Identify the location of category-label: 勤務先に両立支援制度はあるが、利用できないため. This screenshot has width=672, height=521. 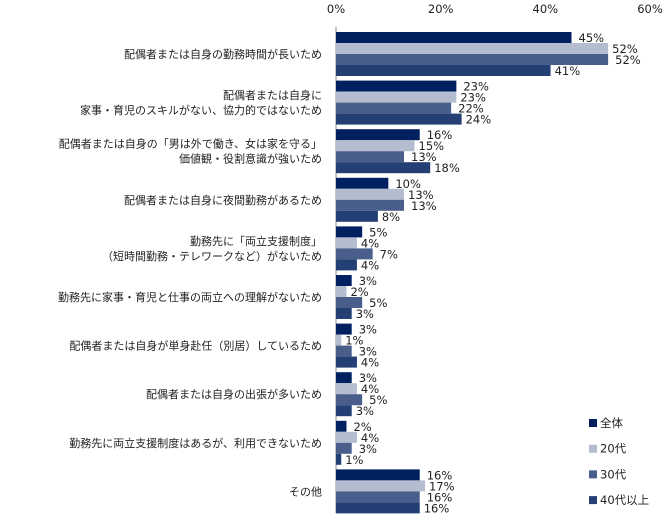
(195, 443).